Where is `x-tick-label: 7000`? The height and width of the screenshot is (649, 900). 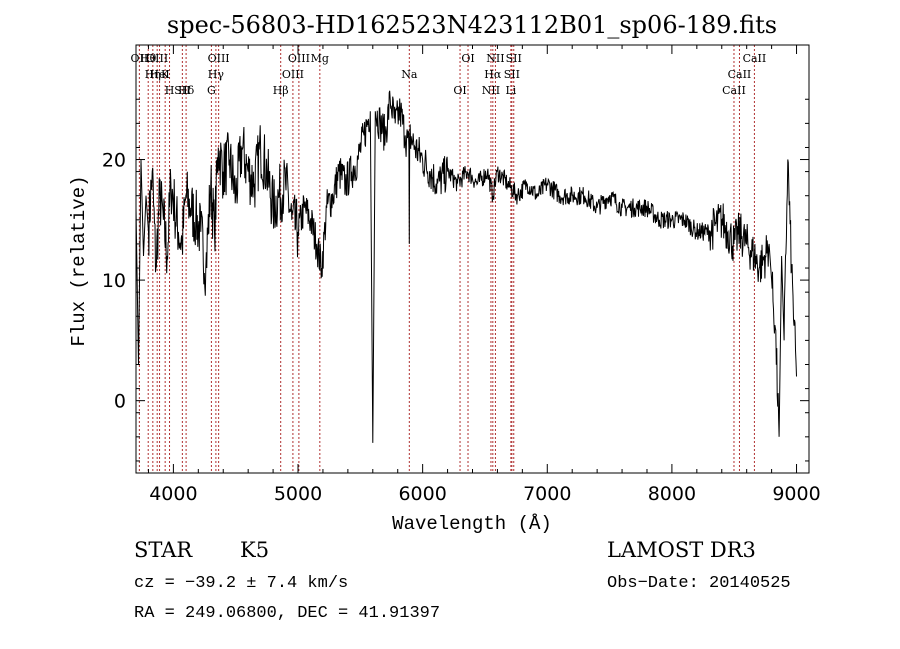 x-tick-label: 7000 is located at coordinates (547, 494).